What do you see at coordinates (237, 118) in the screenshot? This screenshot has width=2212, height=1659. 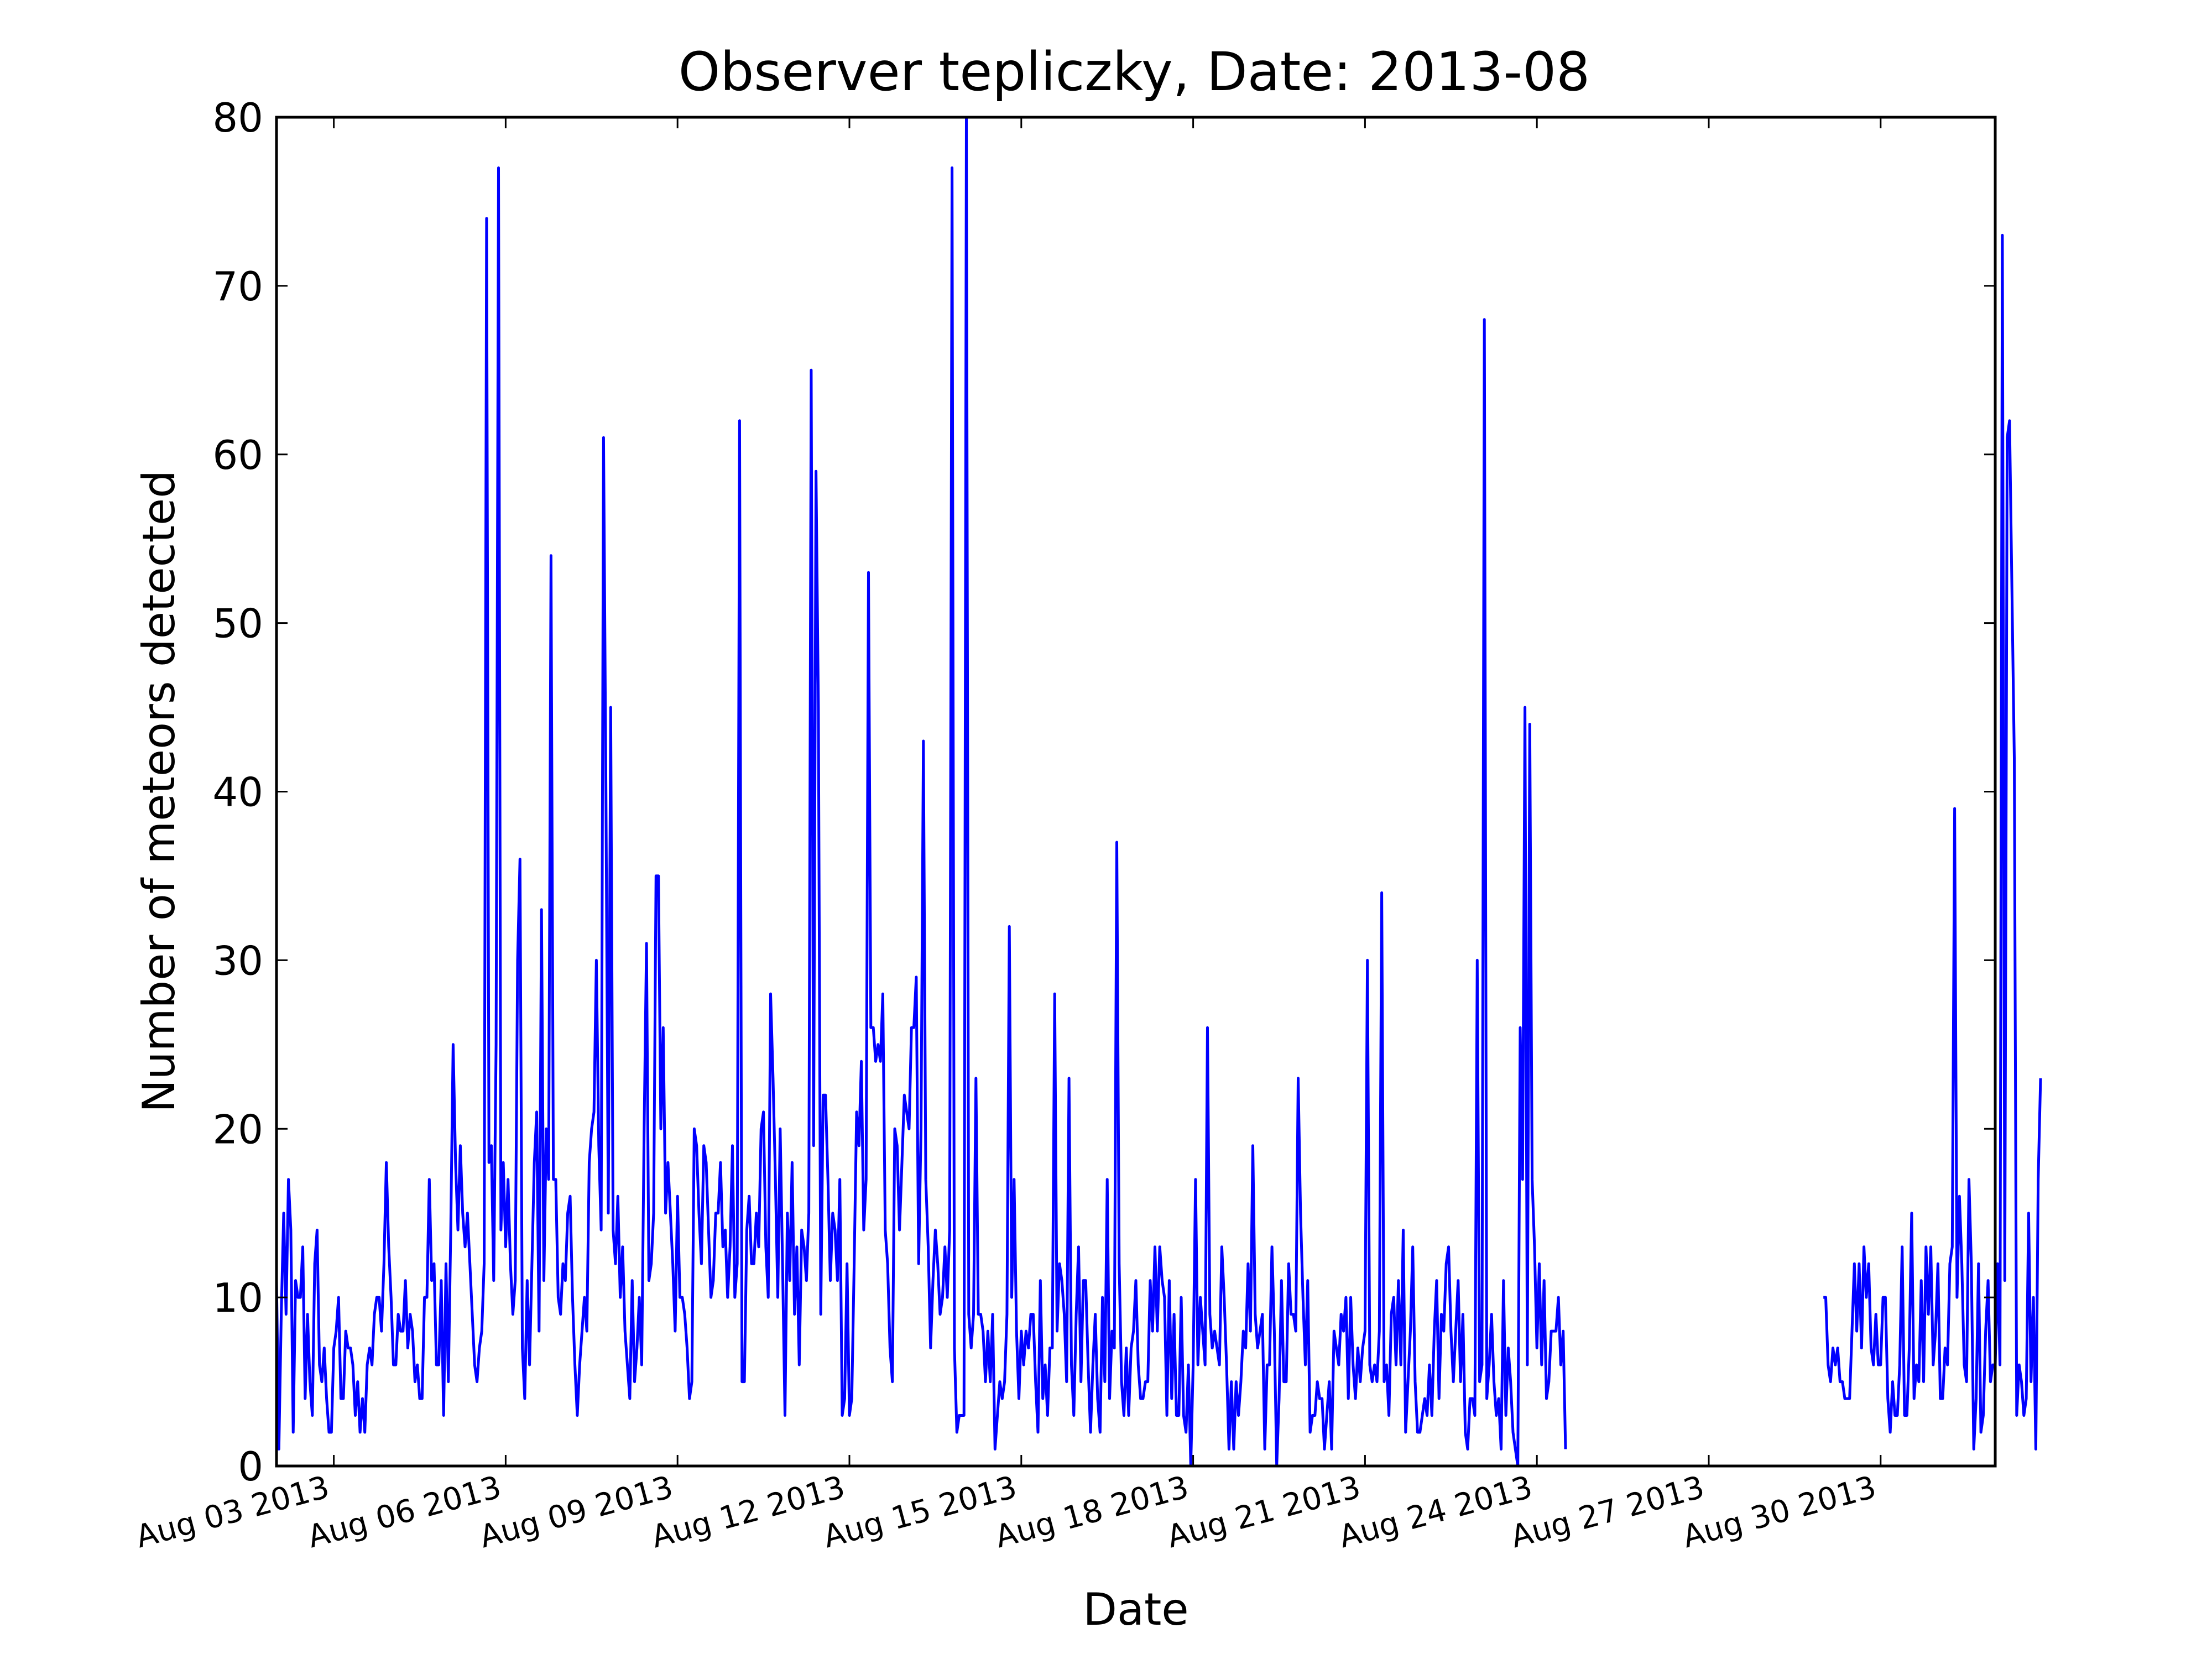 I see `y-tick-label: 80` at bounding box center [237, 118].